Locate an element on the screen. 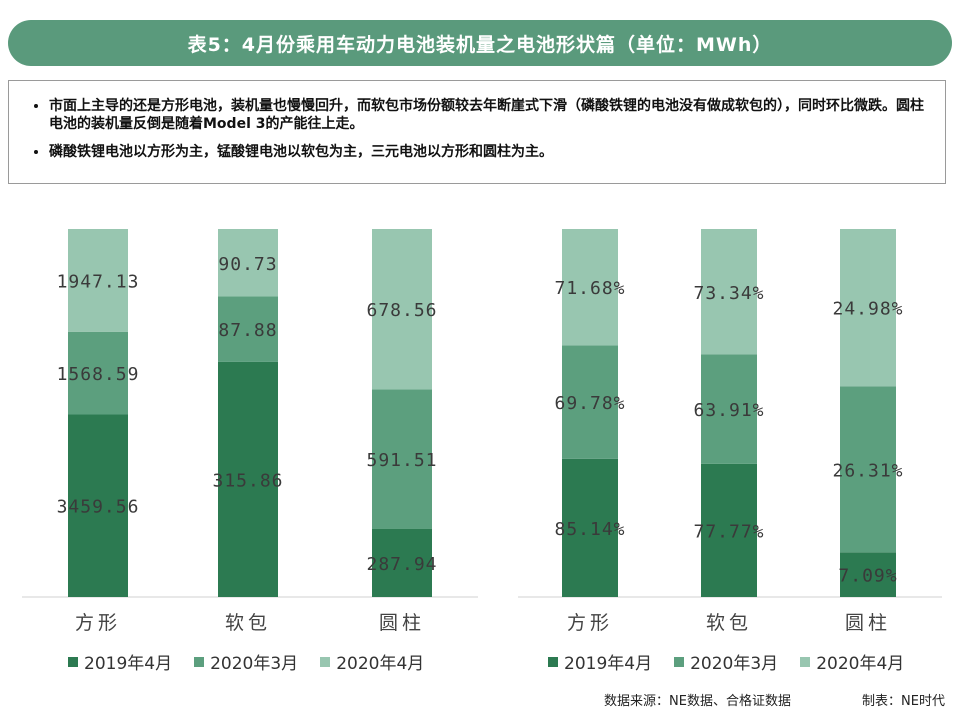  right-data-label-2-2: 24.98% is located at coordinates (867, 309).